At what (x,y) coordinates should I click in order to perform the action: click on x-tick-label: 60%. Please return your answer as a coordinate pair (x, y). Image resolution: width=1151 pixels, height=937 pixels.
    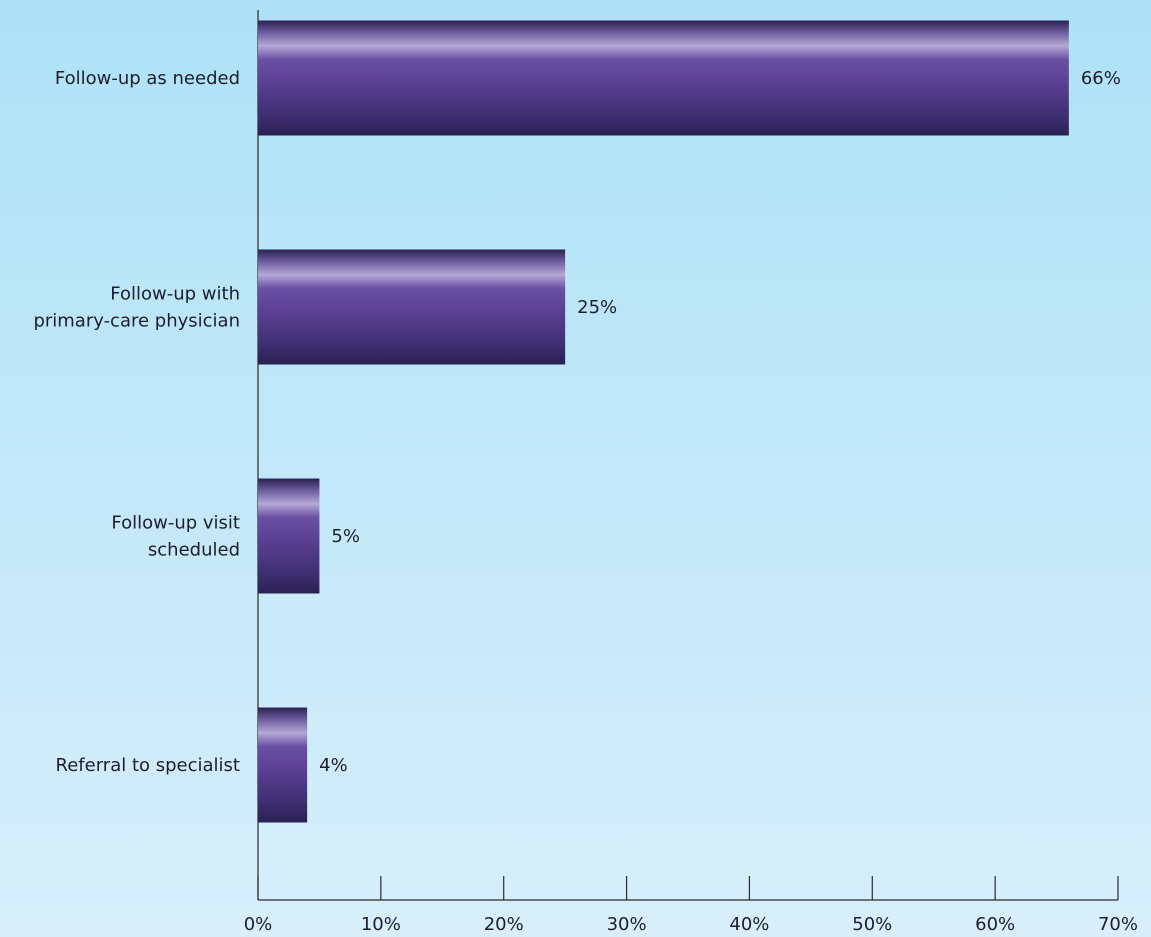
    Looking at the image, I should click on (995, 924).